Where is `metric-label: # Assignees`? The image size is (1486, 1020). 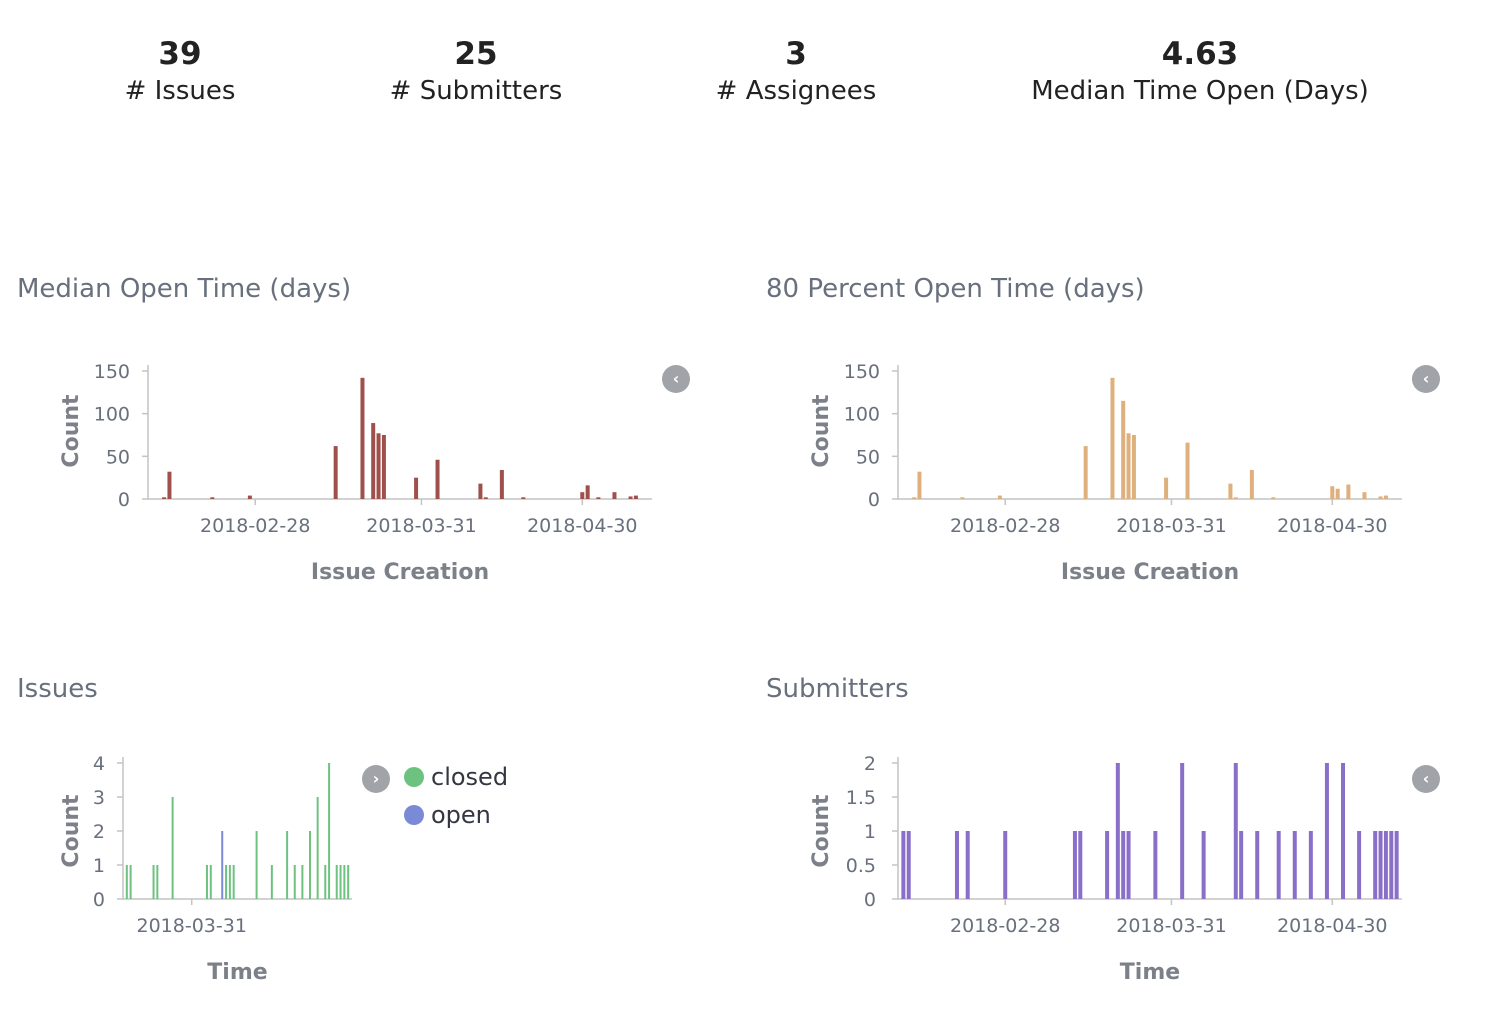 metric-label: # Assignees is located at coordinates (796, 91).